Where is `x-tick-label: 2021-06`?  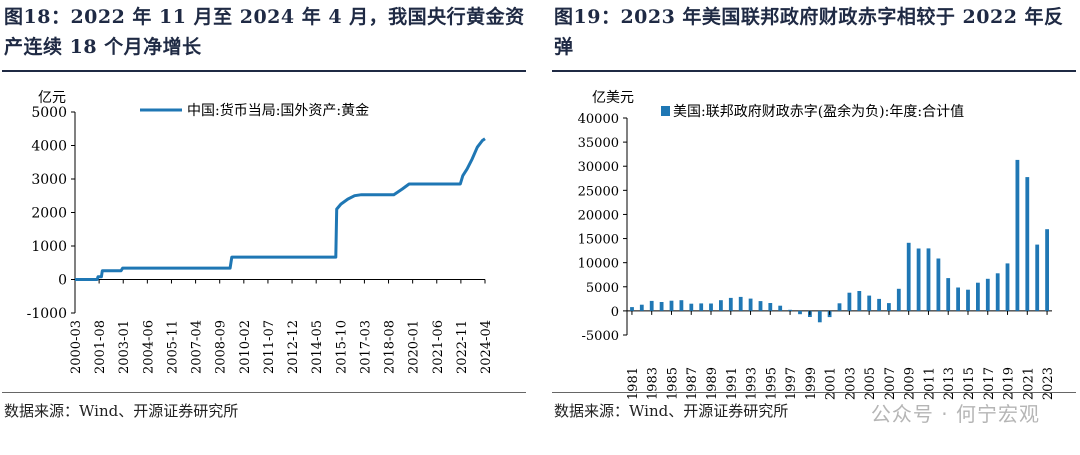
x-tick-label: 2021-06 is located at coordinates (438, 347).